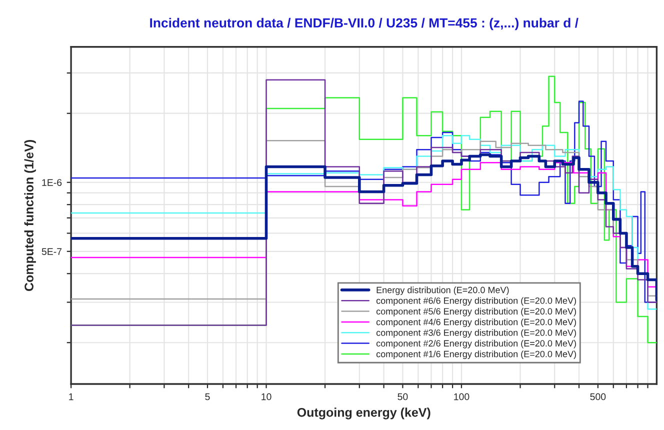 This screenshot has width=664, height=430. Describe the element at coordinates (476, 333) in the screenshot. I see `legend-label: component #3/6 Energy distribution (E=20.0 MeV)` at that location.